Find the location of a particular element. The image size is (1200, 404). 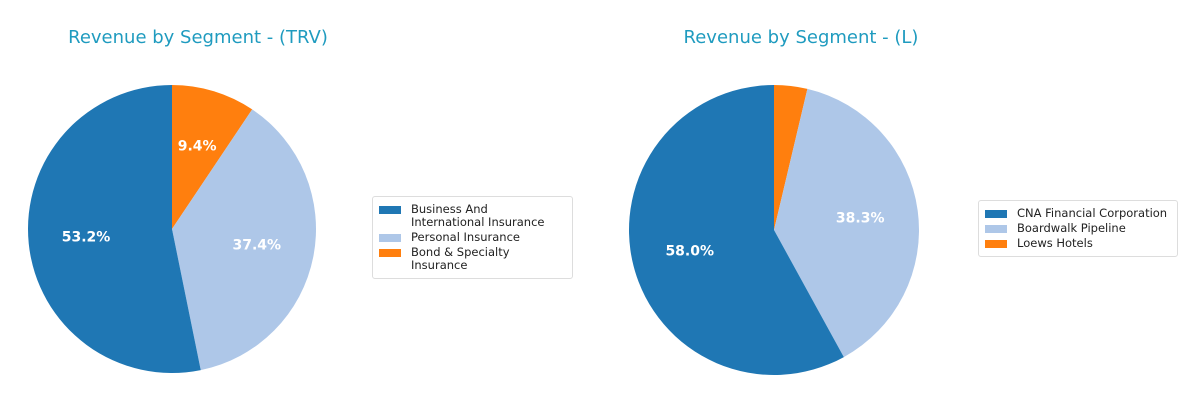

slice-percent-label: 37.4% is located at coordinates (256, 246).